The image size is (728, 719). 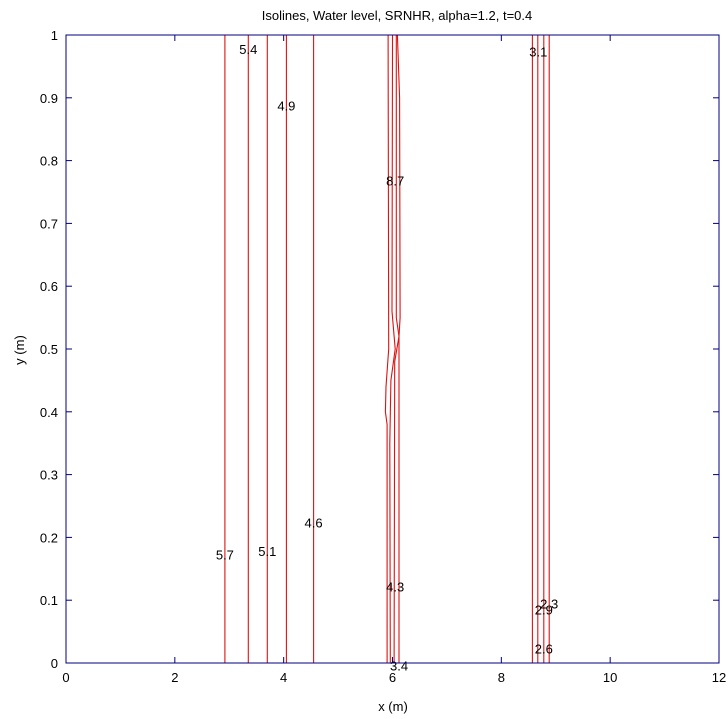 What do you see at coordinates (19, 350) in the screenshot?
I see `y-axis-label: y (m)` at bounding box center [19, 350].